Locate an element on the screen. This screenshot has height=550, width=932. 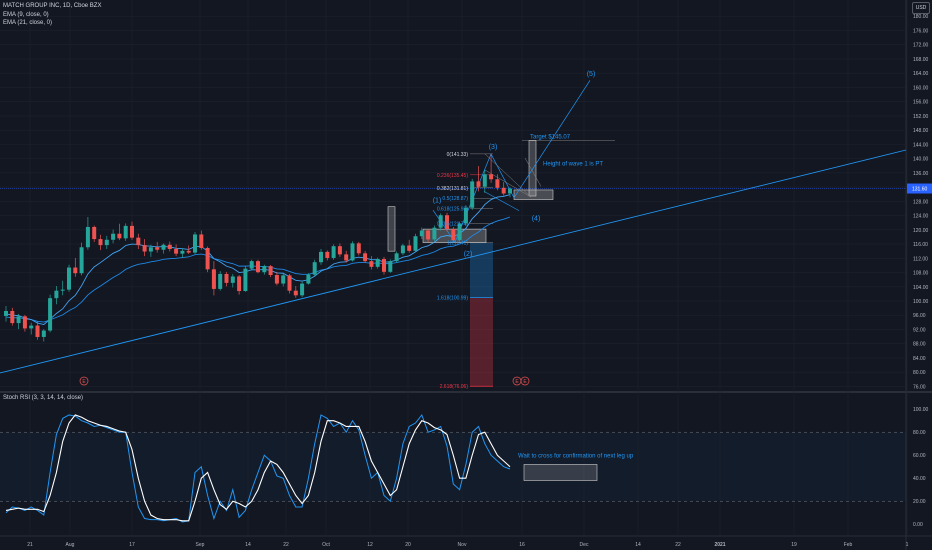
y-tick-label: 88.00 is located at coordinates (919, 345).